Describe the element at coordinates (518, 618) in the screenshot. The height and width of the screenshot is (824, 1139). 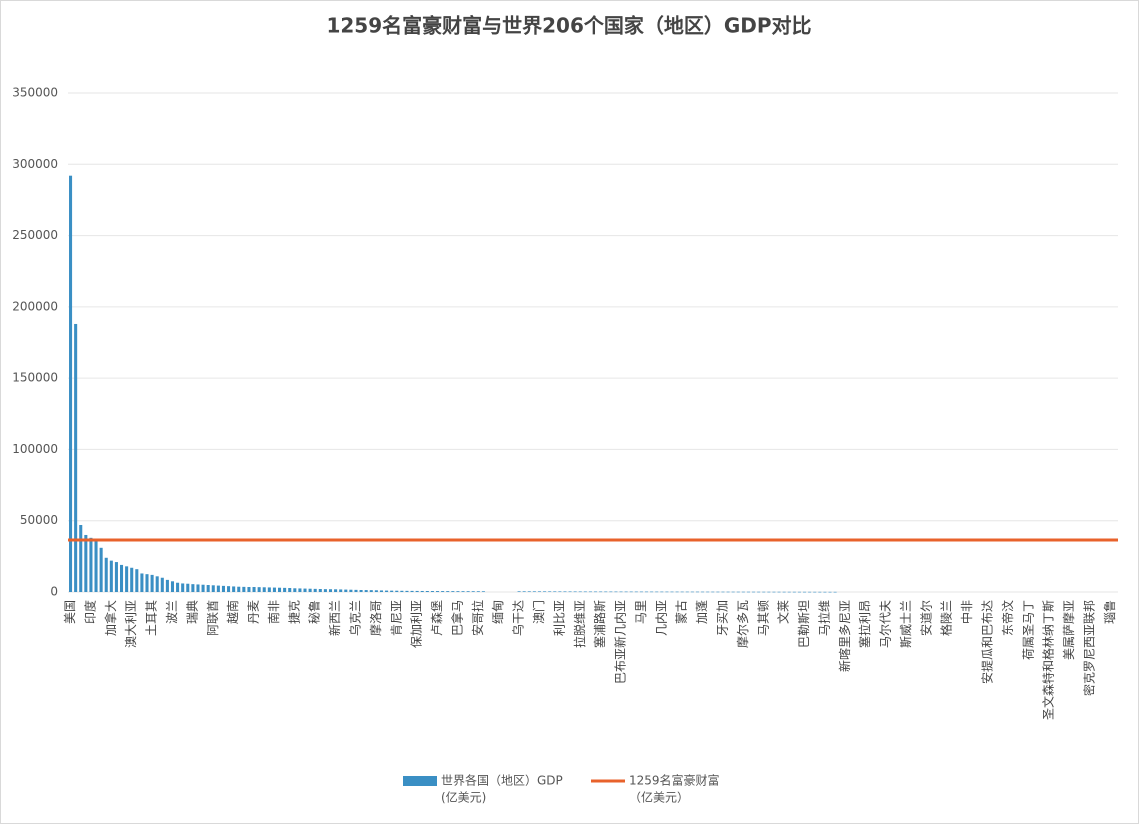
I see `x-tick-label: 乌干达` at that location.